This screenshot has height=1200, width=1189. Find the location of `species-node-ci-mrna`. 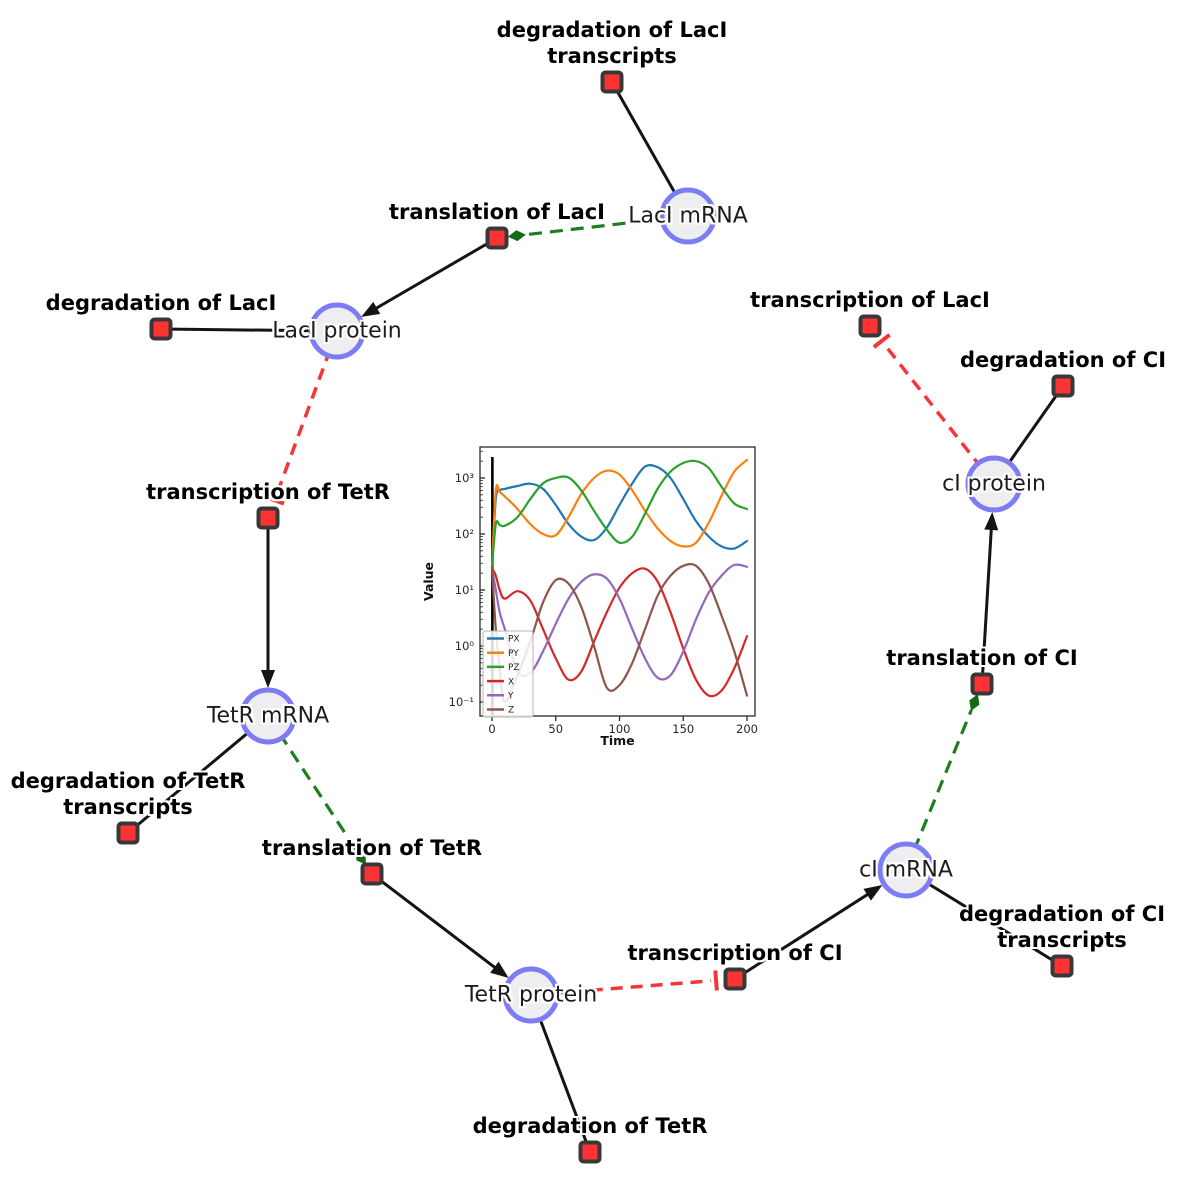

species-node-ci-mrna is located at coordinates (906, 870).